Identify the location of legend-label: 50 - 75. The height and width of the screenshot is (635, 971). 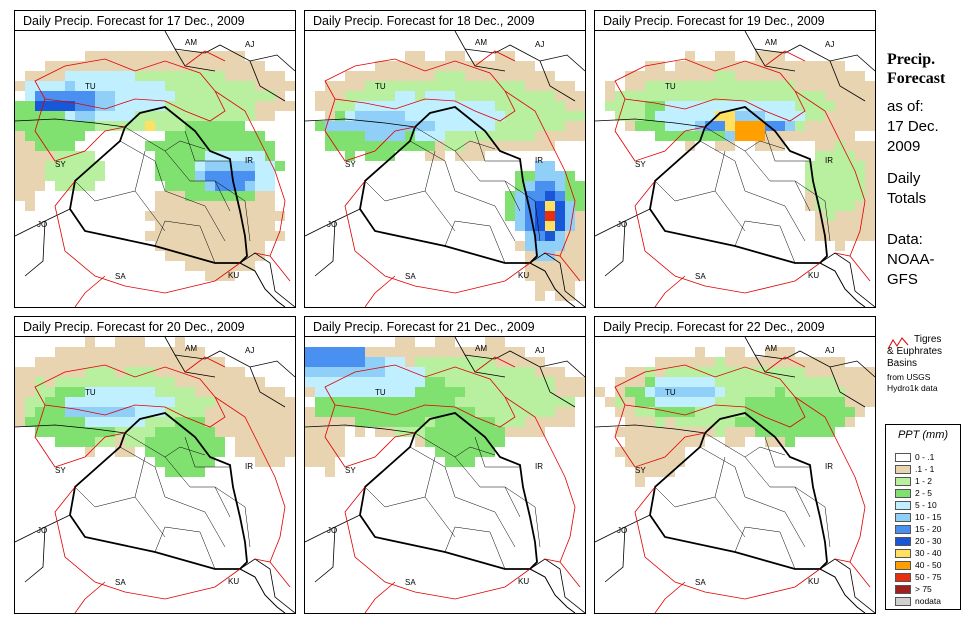
(928, 577).